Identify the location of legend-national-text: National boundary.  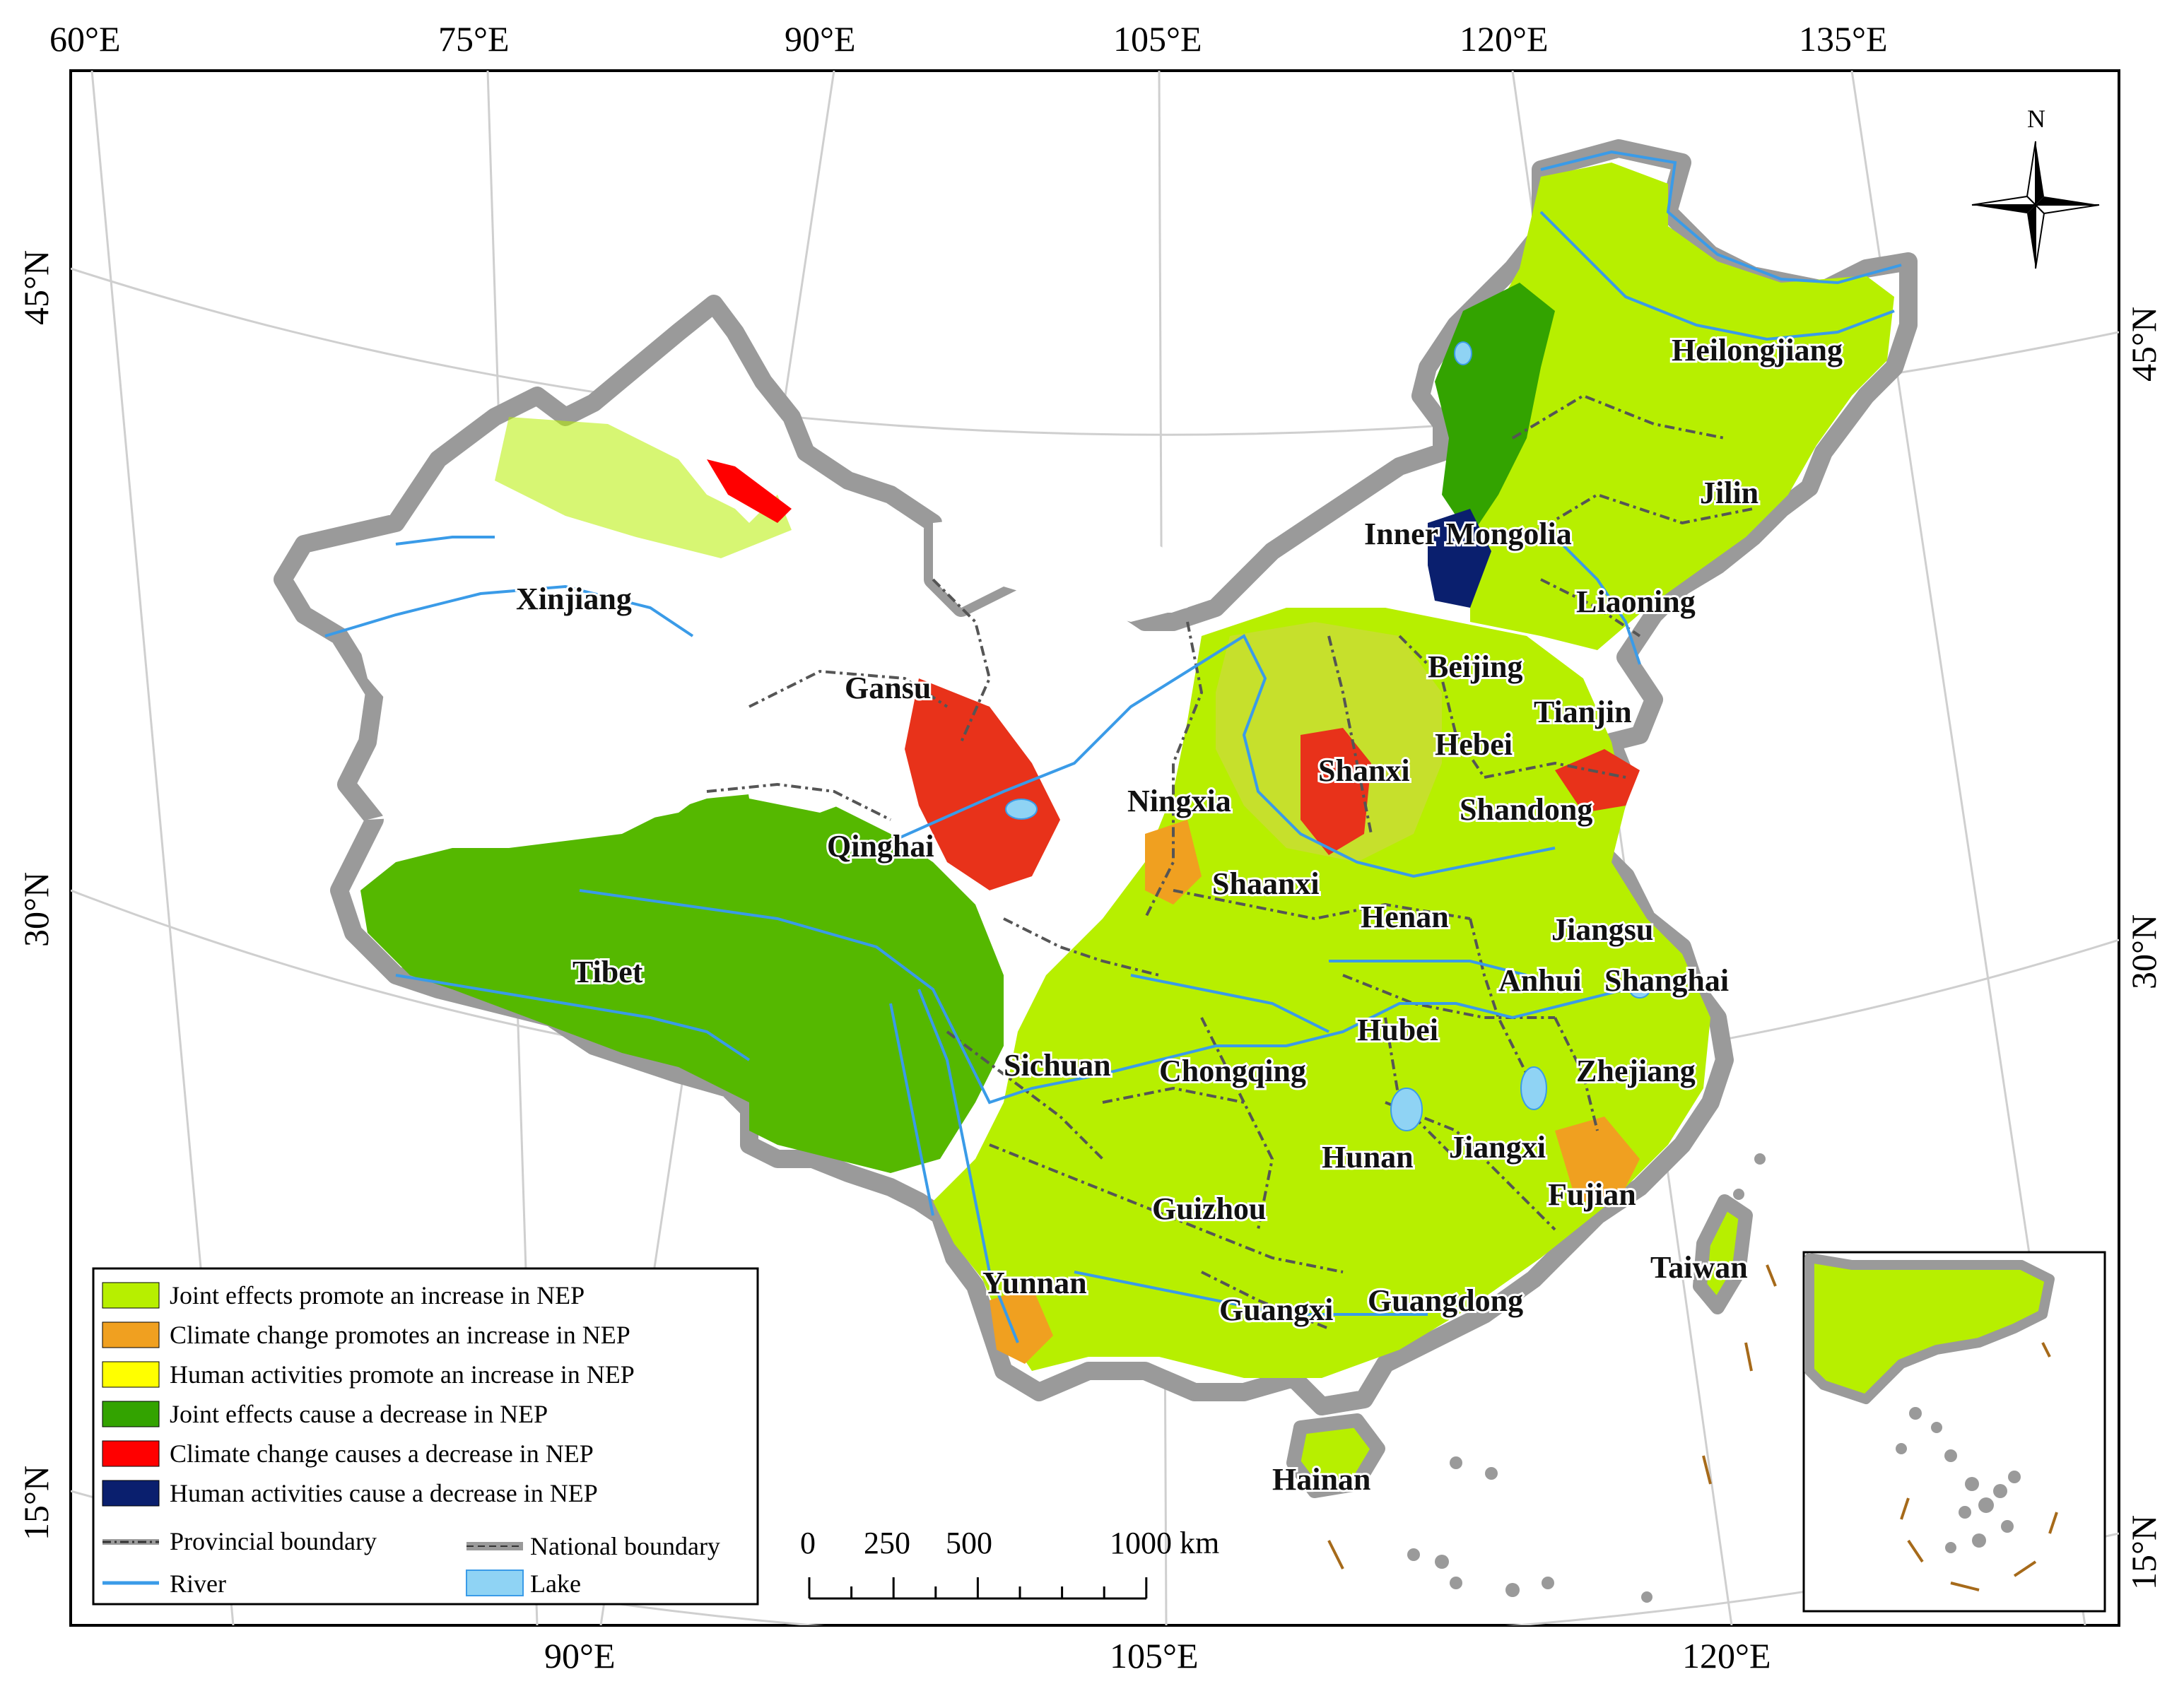
(625, 1546).